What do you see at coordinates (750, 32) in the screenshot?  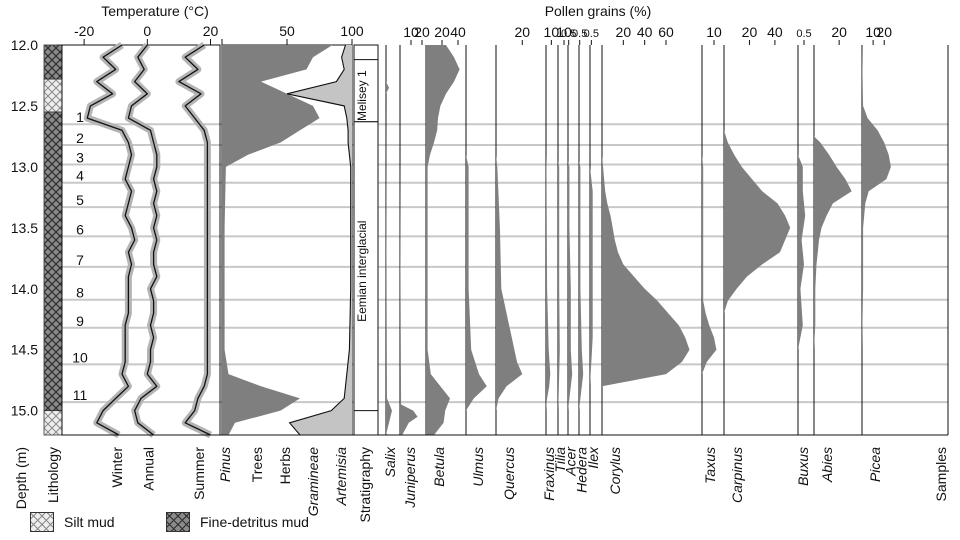 I see `pollen-tick-label-carpinus-20: 20` at bounding box center [750, 32].